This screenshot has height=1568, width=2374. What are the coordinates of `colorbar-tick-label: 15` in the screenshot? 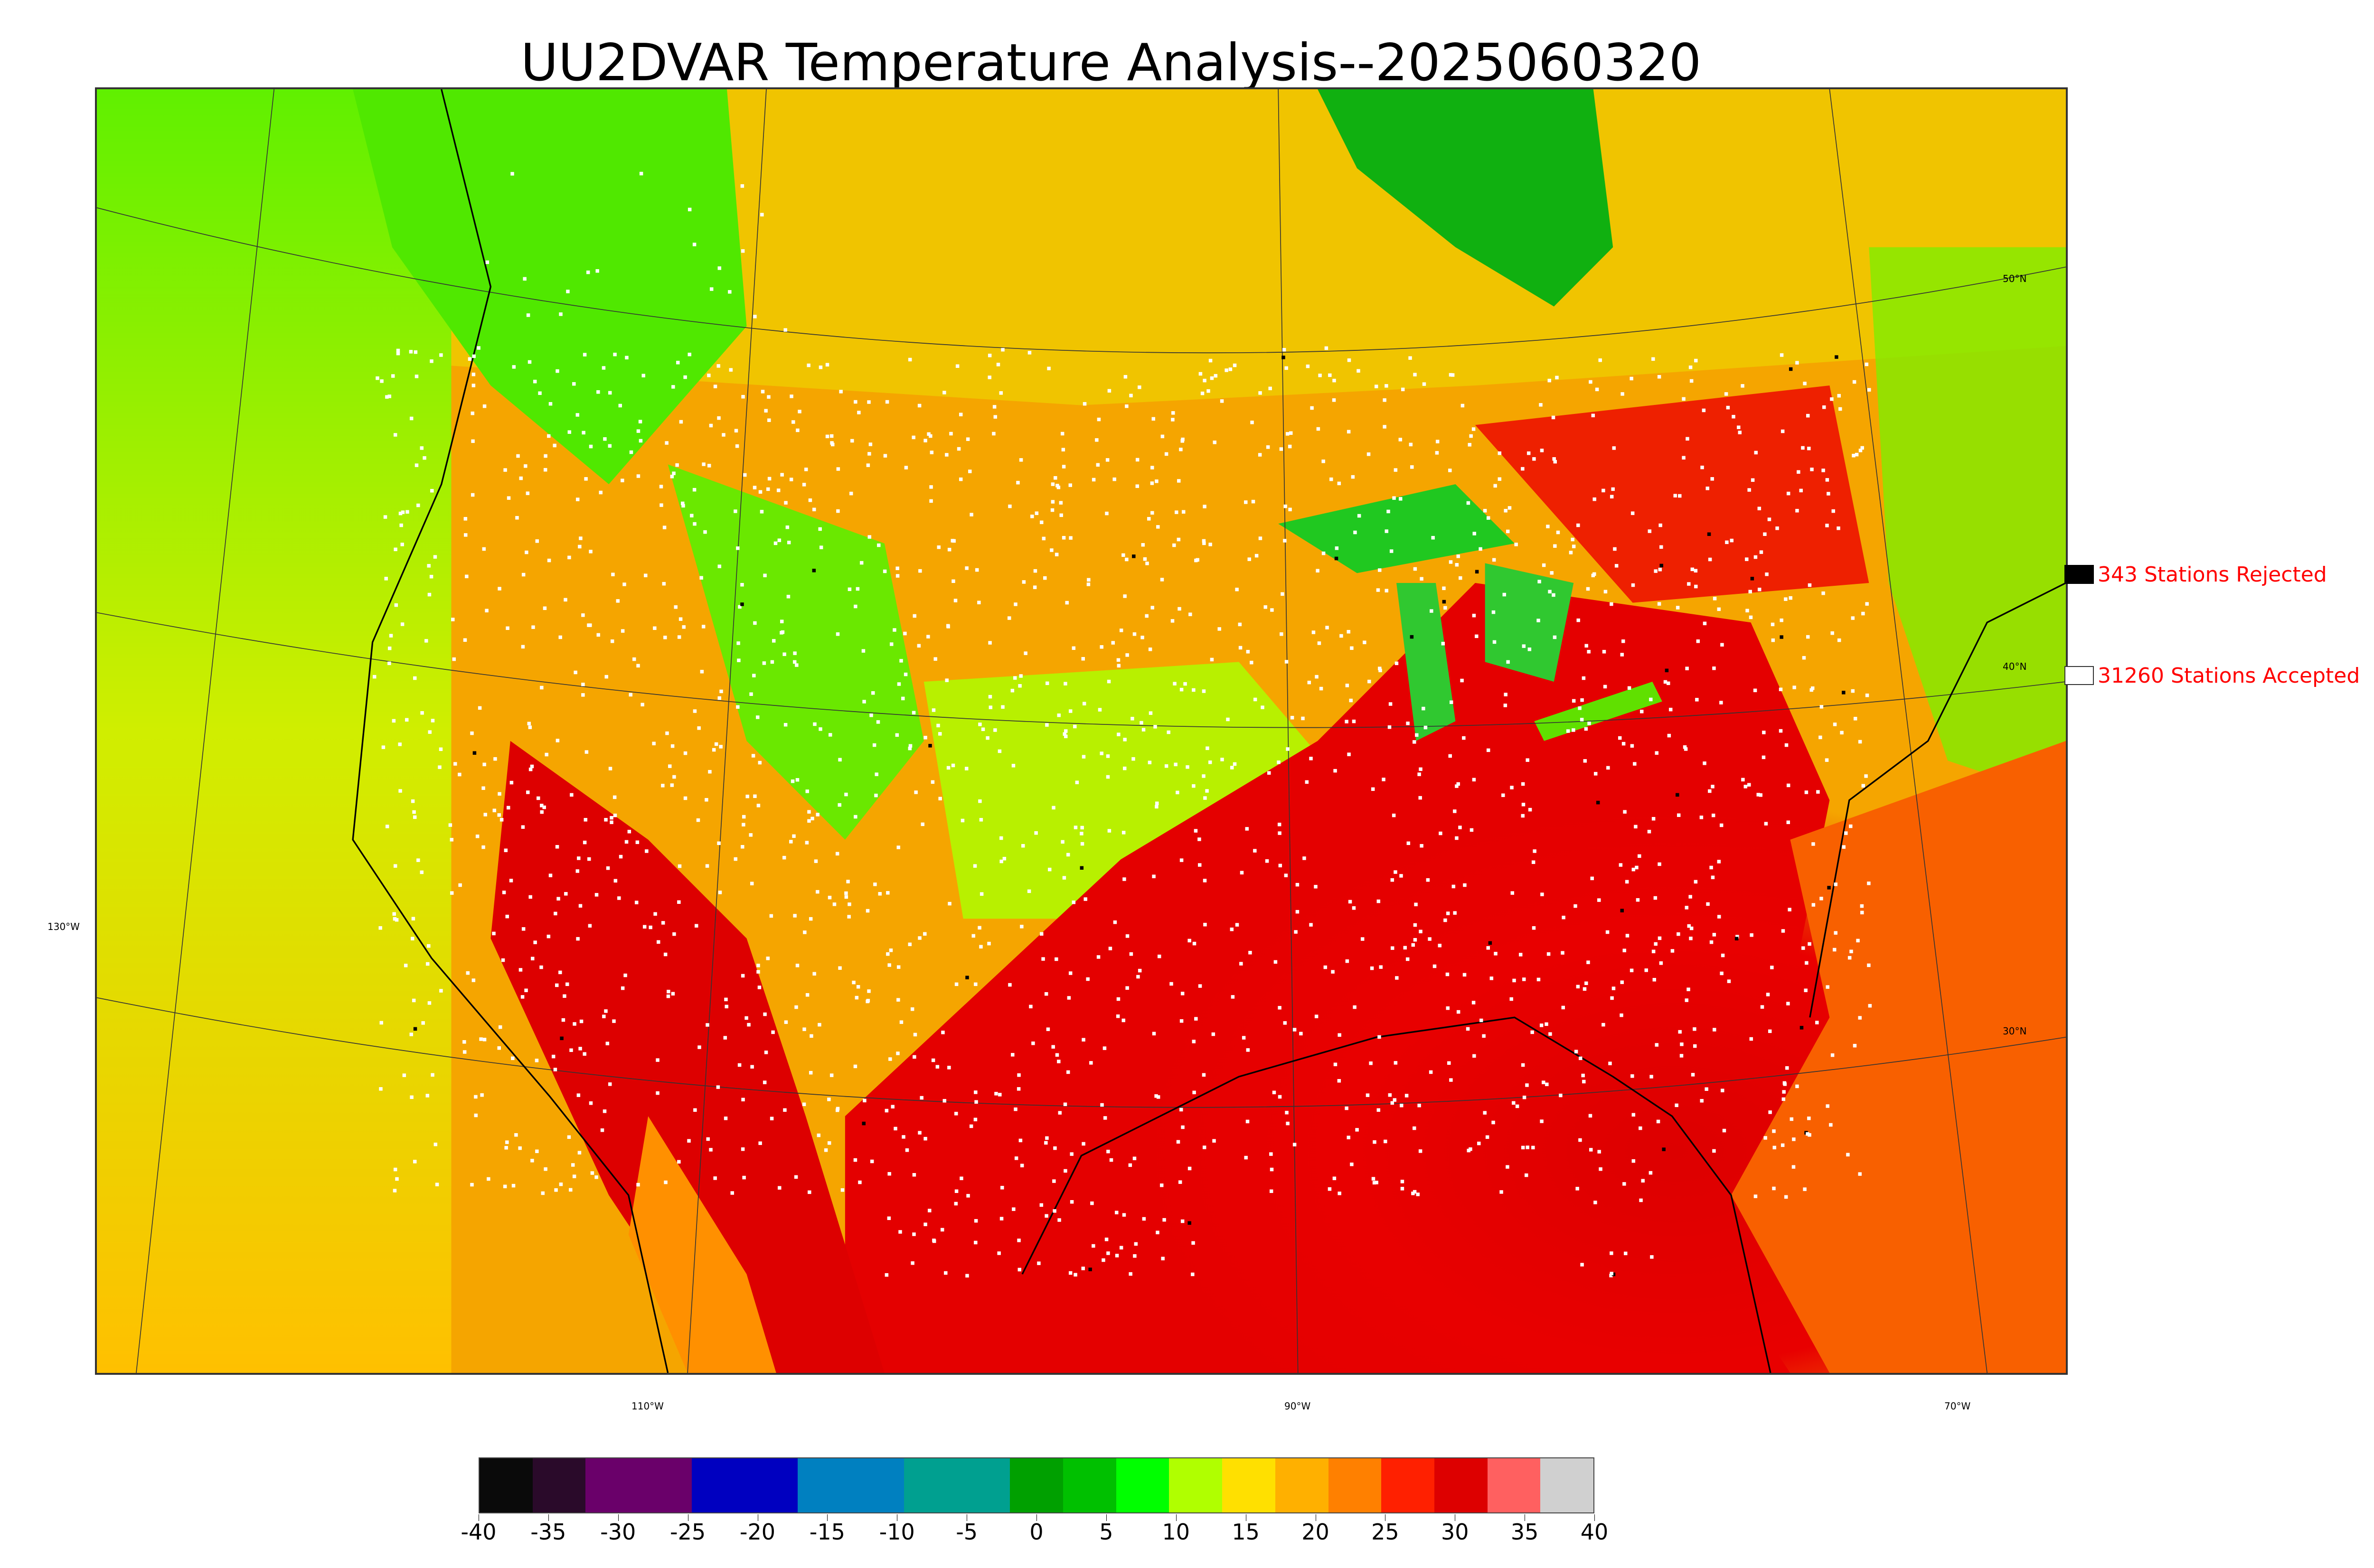 It's located at (1246, 1532).